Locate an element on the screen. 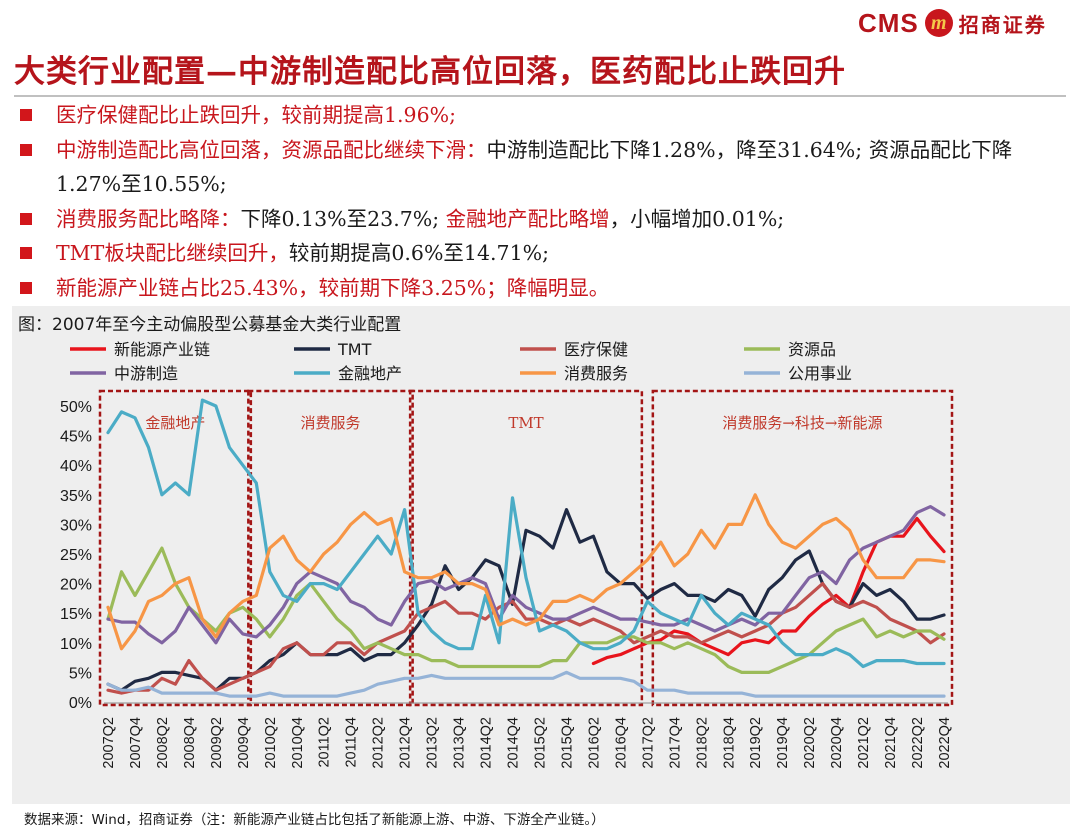 The width and height of the screenshot is (1080, 833). y-tick-label: 15% is located at coordinates (76, 614).